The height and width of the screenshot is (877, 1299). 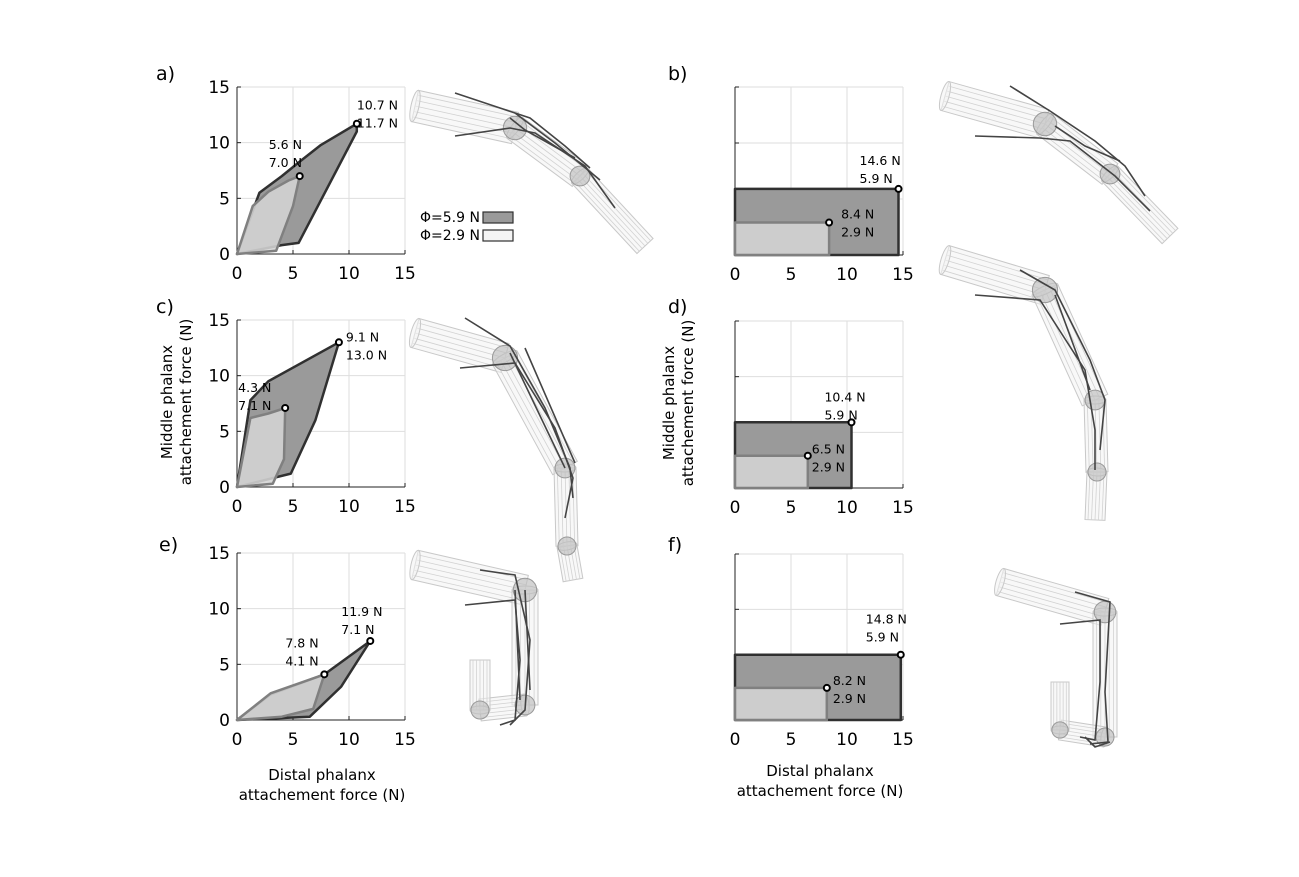 I want to click on point-label-distal: 7.8 N, so click(x=301, y=642).